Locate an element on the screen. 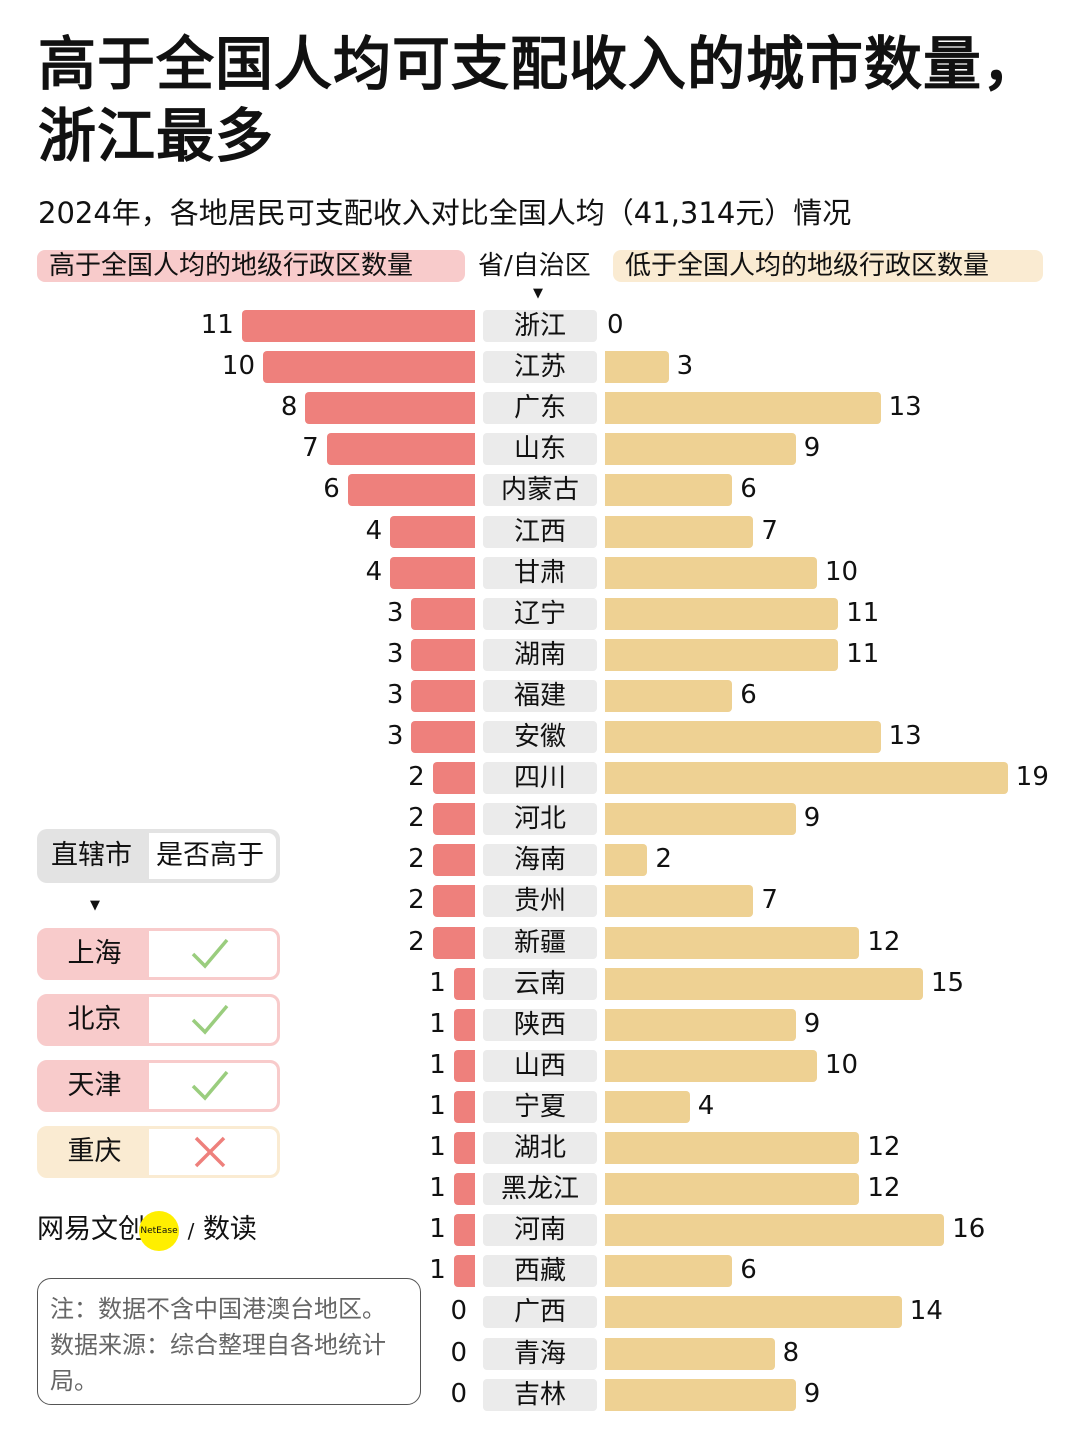  logo-section: 数读 is located at coordinates (229, 1229).